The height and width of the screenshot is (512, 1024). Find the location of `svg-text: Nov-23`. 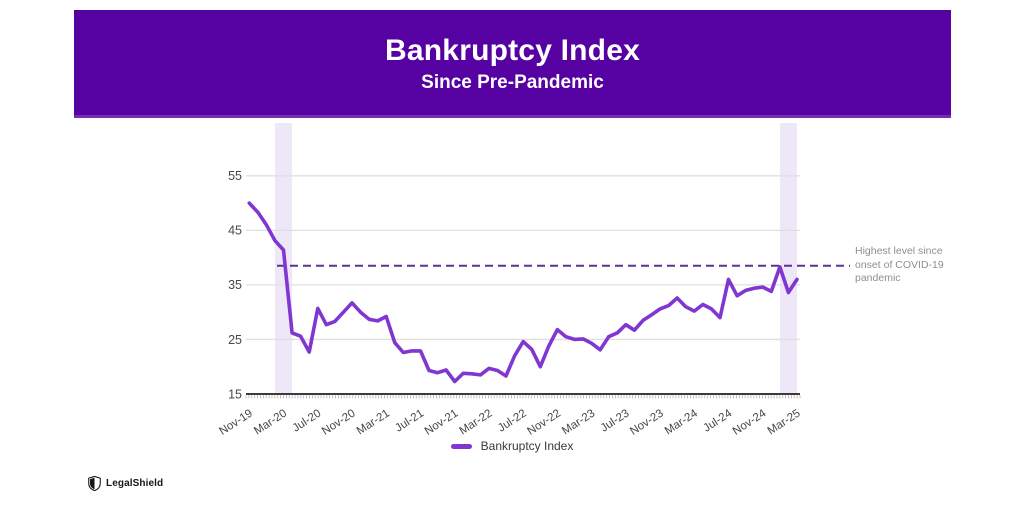

svg-text: Nov-23 is located at coordinates (647, 422).